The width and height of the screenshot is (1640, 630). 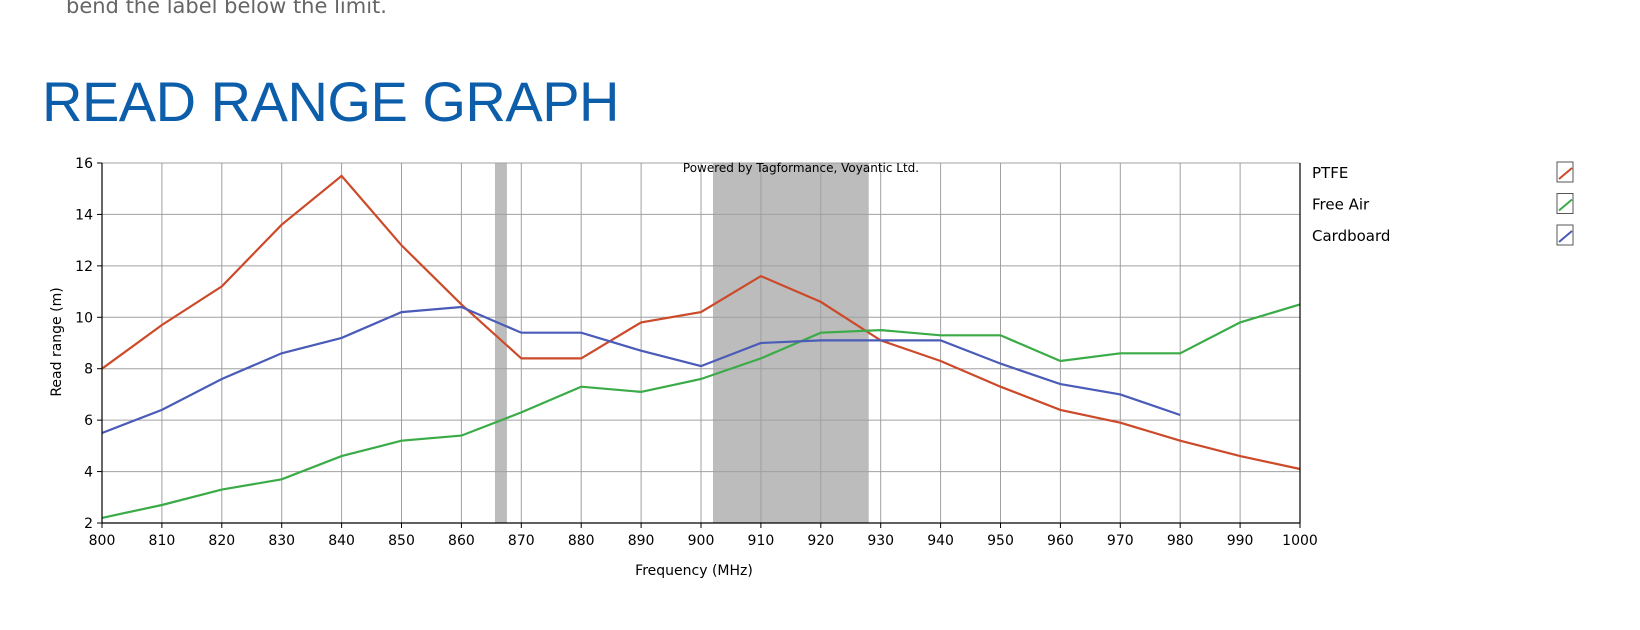 I want to click on series-line-cardboard, so click(x=641, y=370).